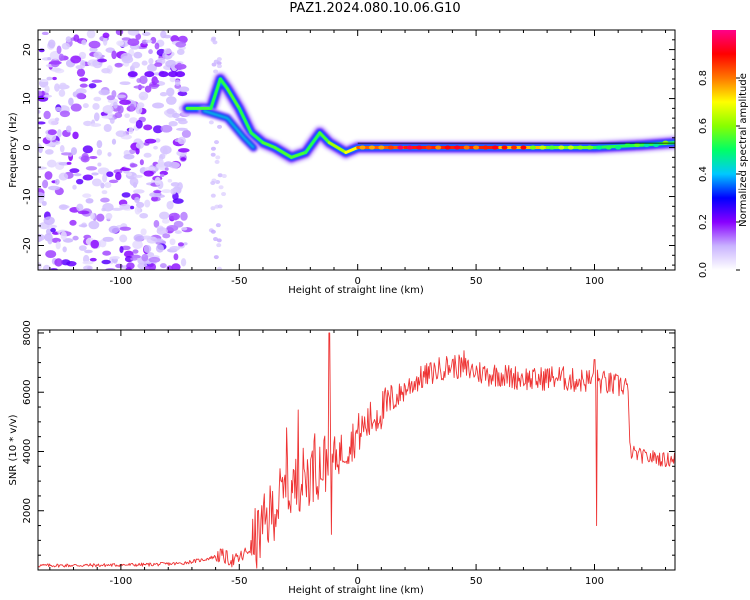  I want to click on x-tick-label: -50, so click(239, 581).